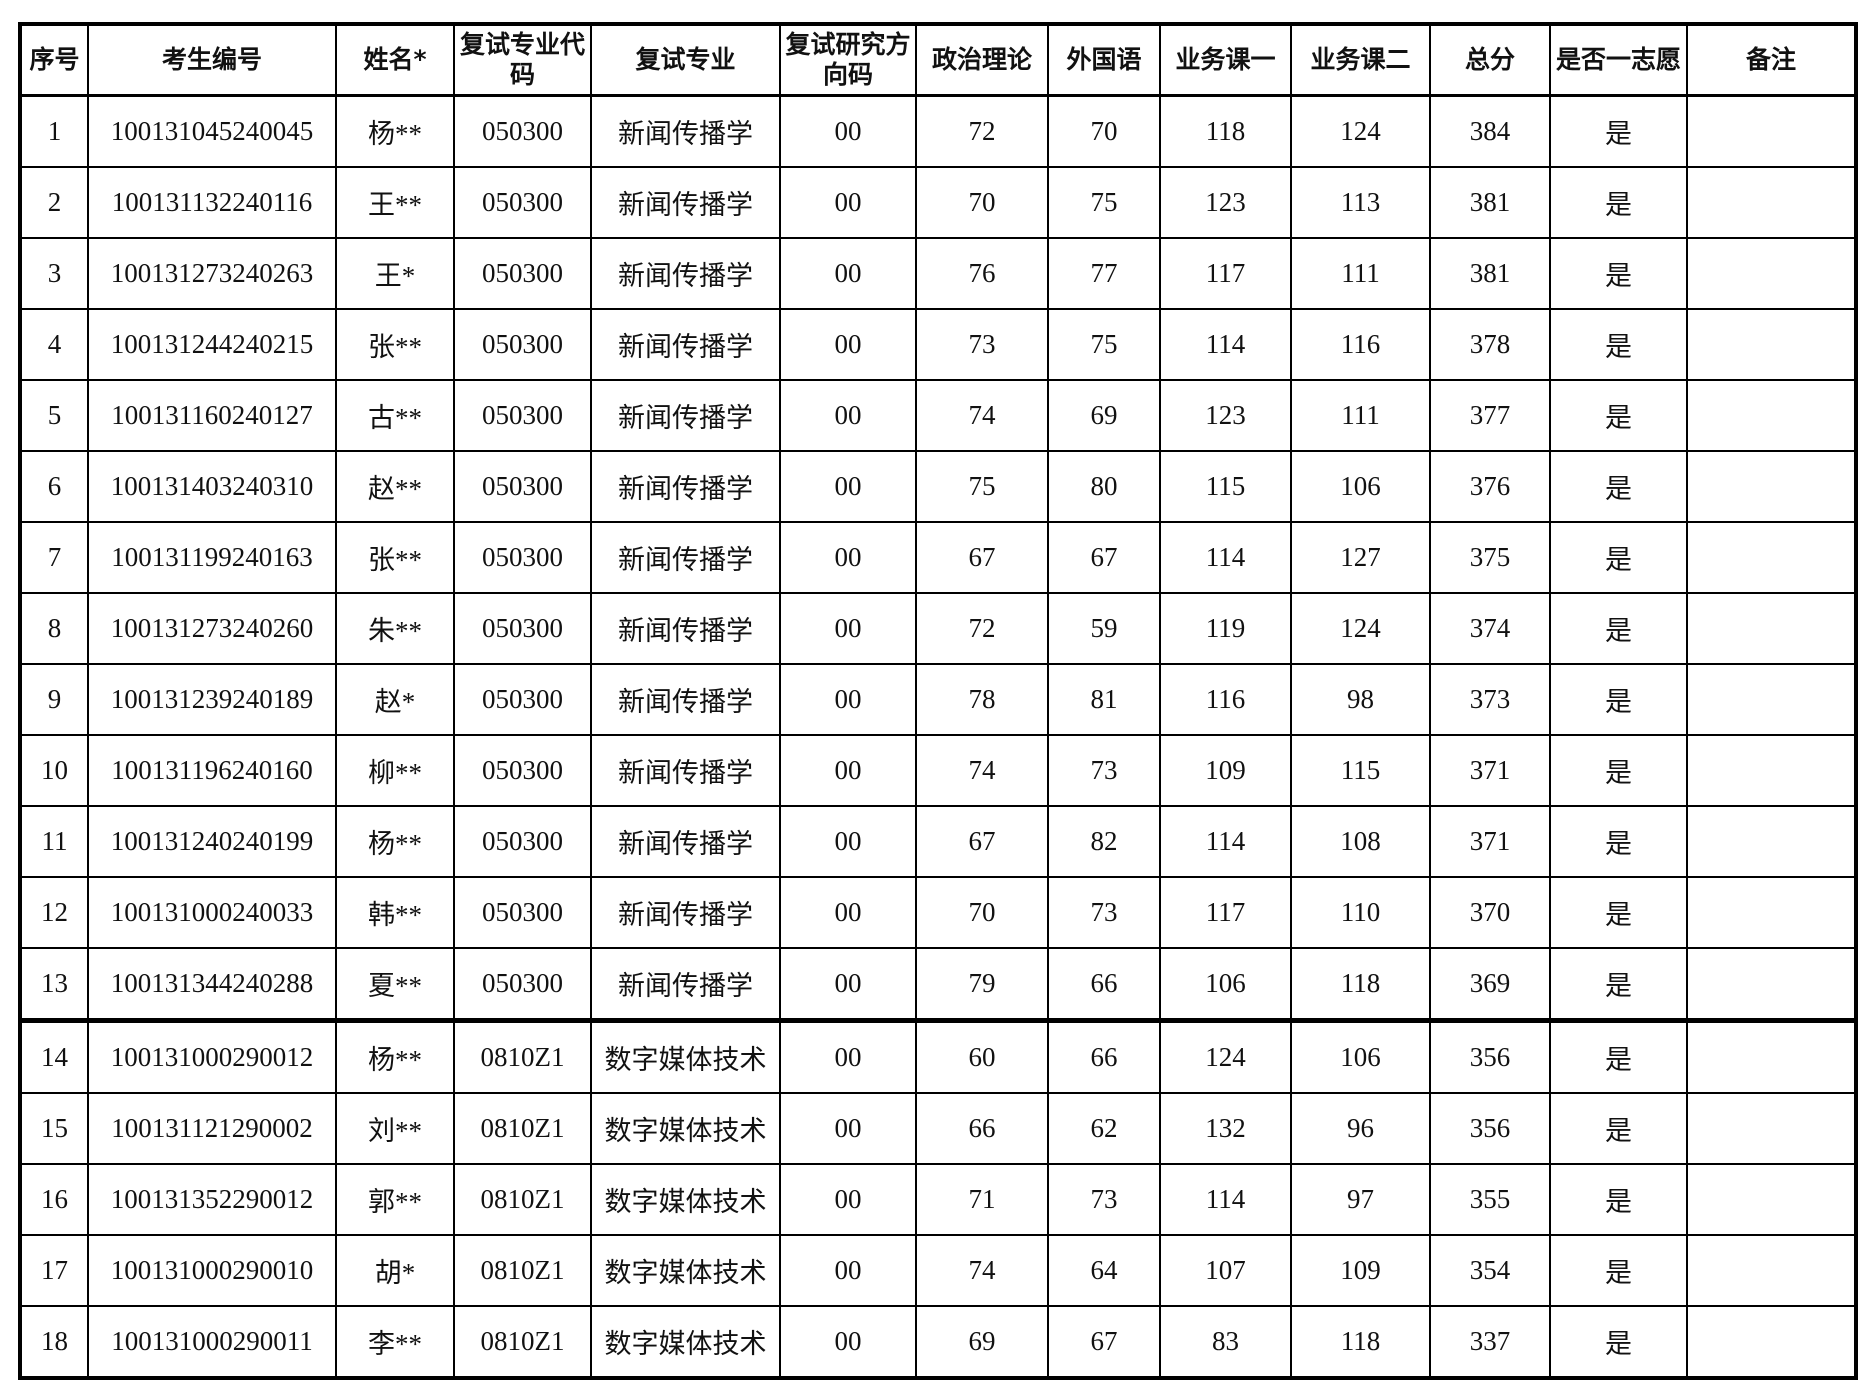  I want to click on cell-candidate-id: 100131160240127, so click(212, 415).